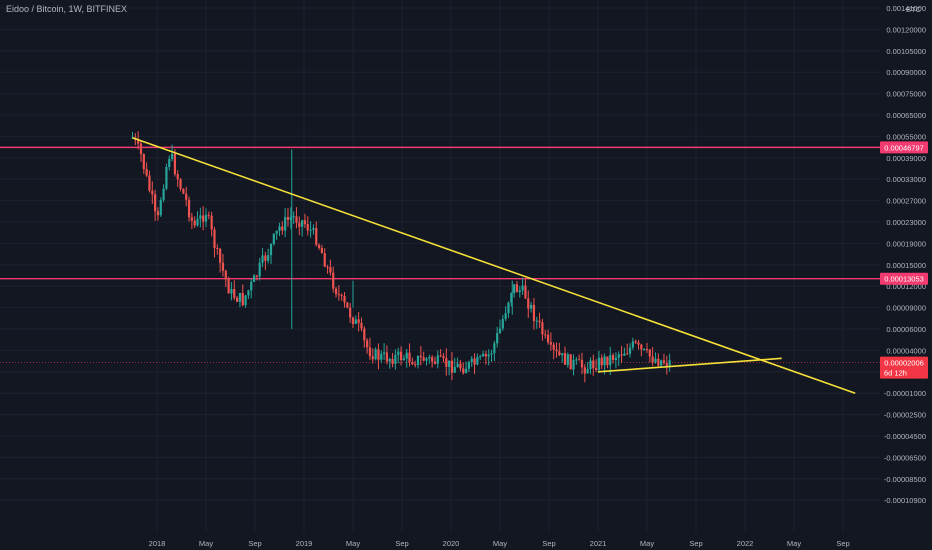  What do you see at coordinates (906, 329) in the screenshot?
I see `y-tick-label: 0.00006000` at bounding box center [906, 329].